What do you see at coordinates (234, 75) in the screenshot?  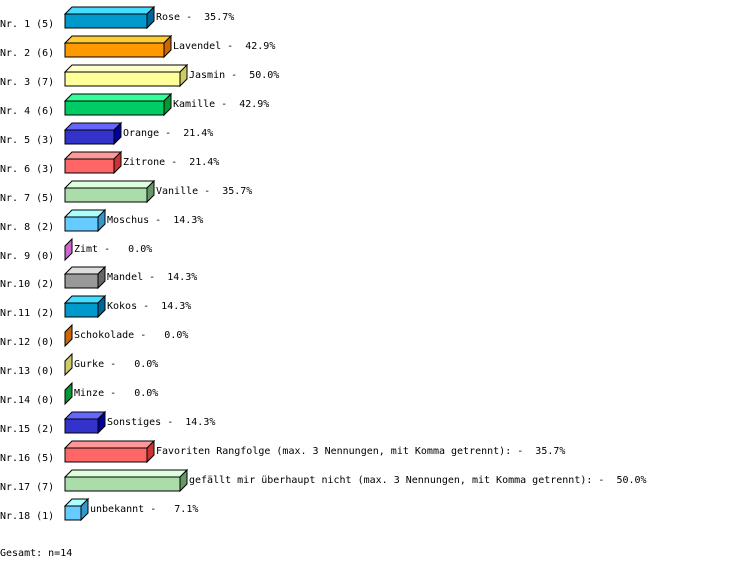 I see `value-label: Jasmin - 50.0%` at bounding box center [234, 75].